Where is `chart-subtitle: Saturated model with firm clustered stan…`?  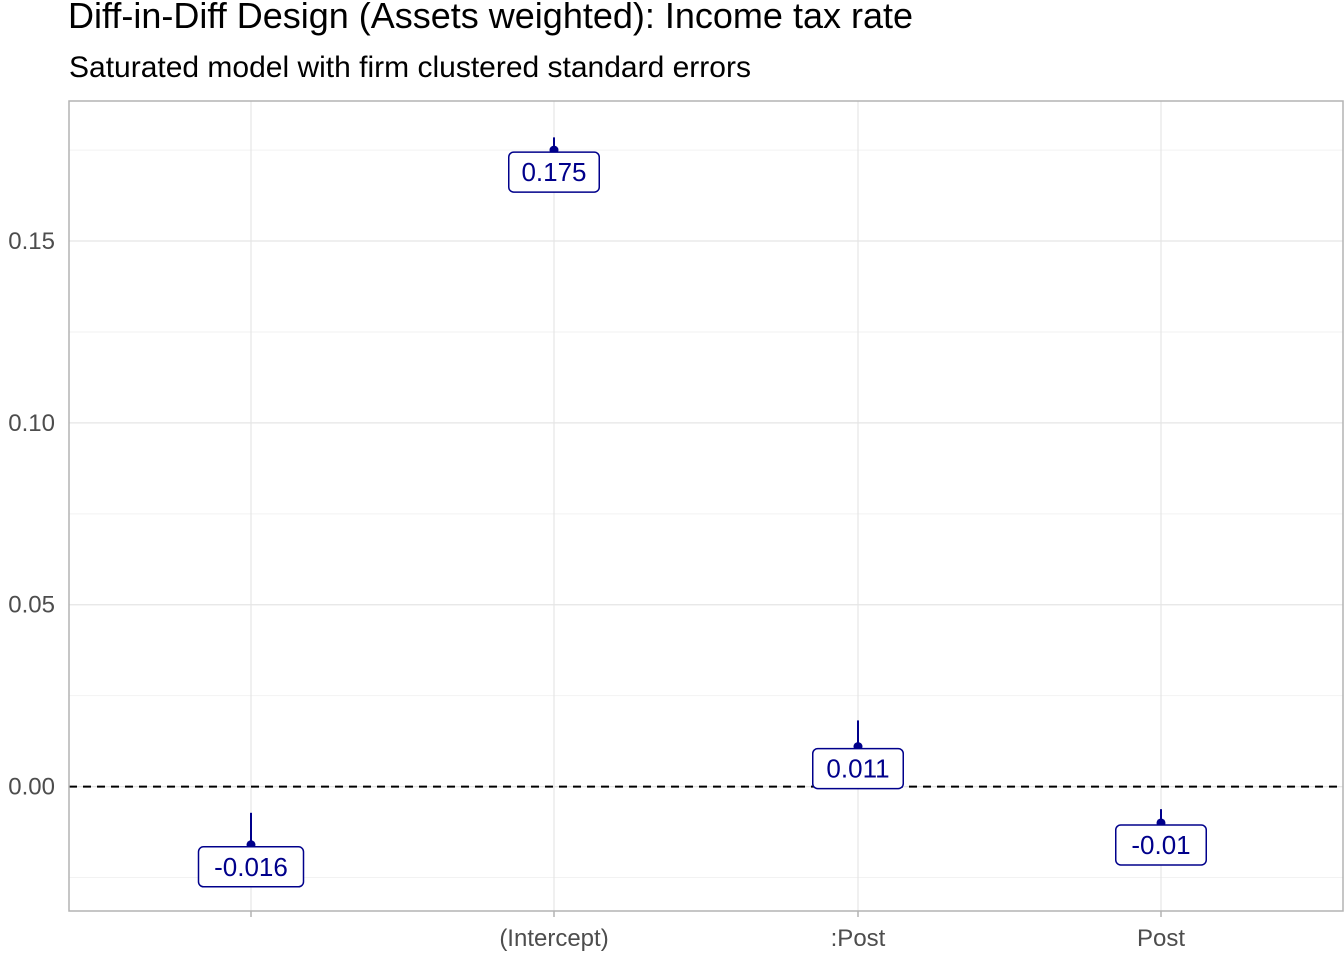 chart-subtitle: Saturated model with firm clustered stan… is located at coordinates (410, 67).